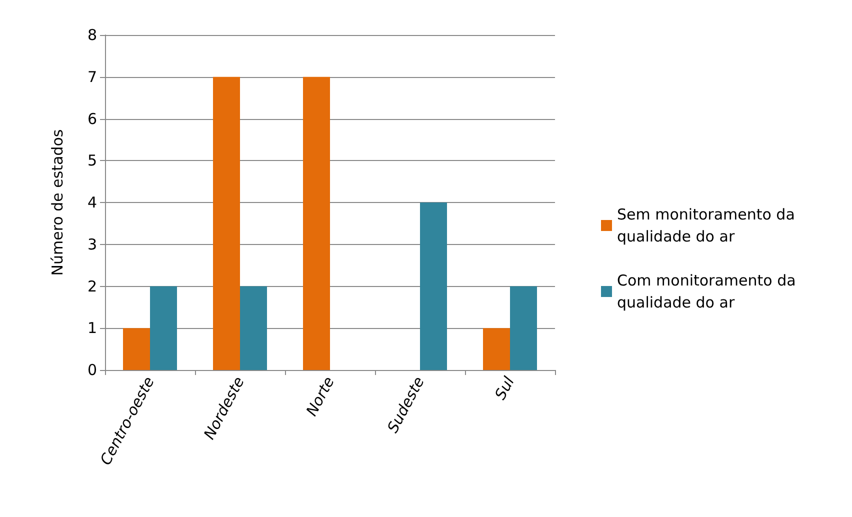 Image resolution: width=852 pixels, height=517 pixels. What do you see at coordinates (92, 328) in the screenshot?
I see `y-tick-label: 1` at bounding box center [92, 328].